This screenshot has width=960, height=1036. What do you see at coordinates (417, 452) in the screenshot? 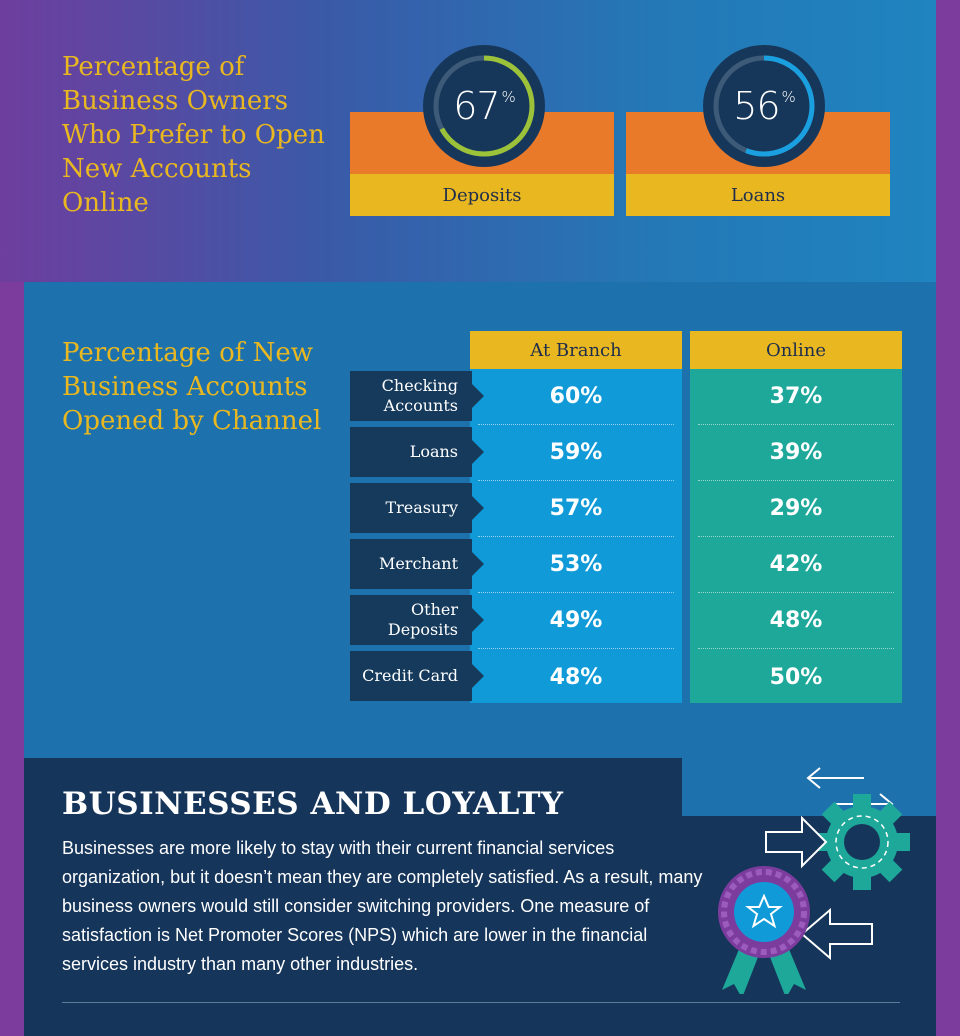
I see `row-label-loans: Loans` at bounding box center [417, 452].